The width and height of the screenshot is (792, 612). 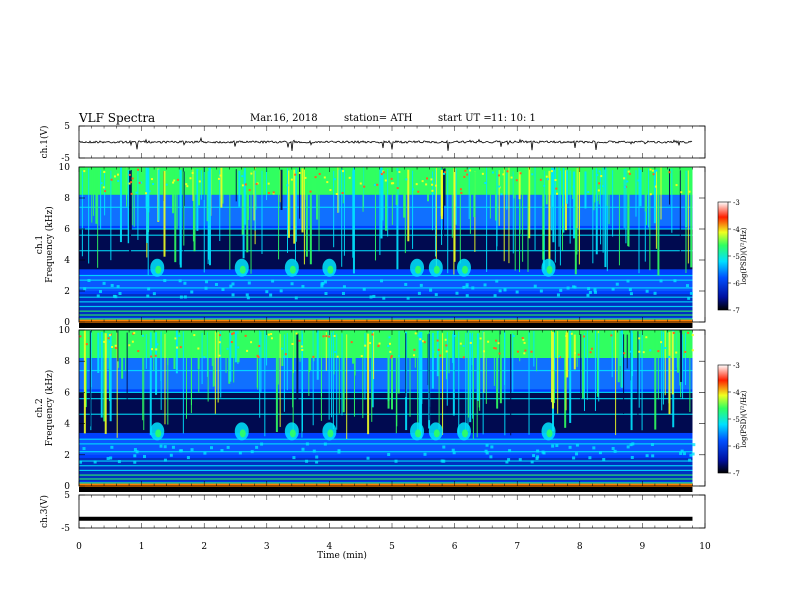 I want to click on ch2-spectrogram-band-high, so click(x=386, y=344).